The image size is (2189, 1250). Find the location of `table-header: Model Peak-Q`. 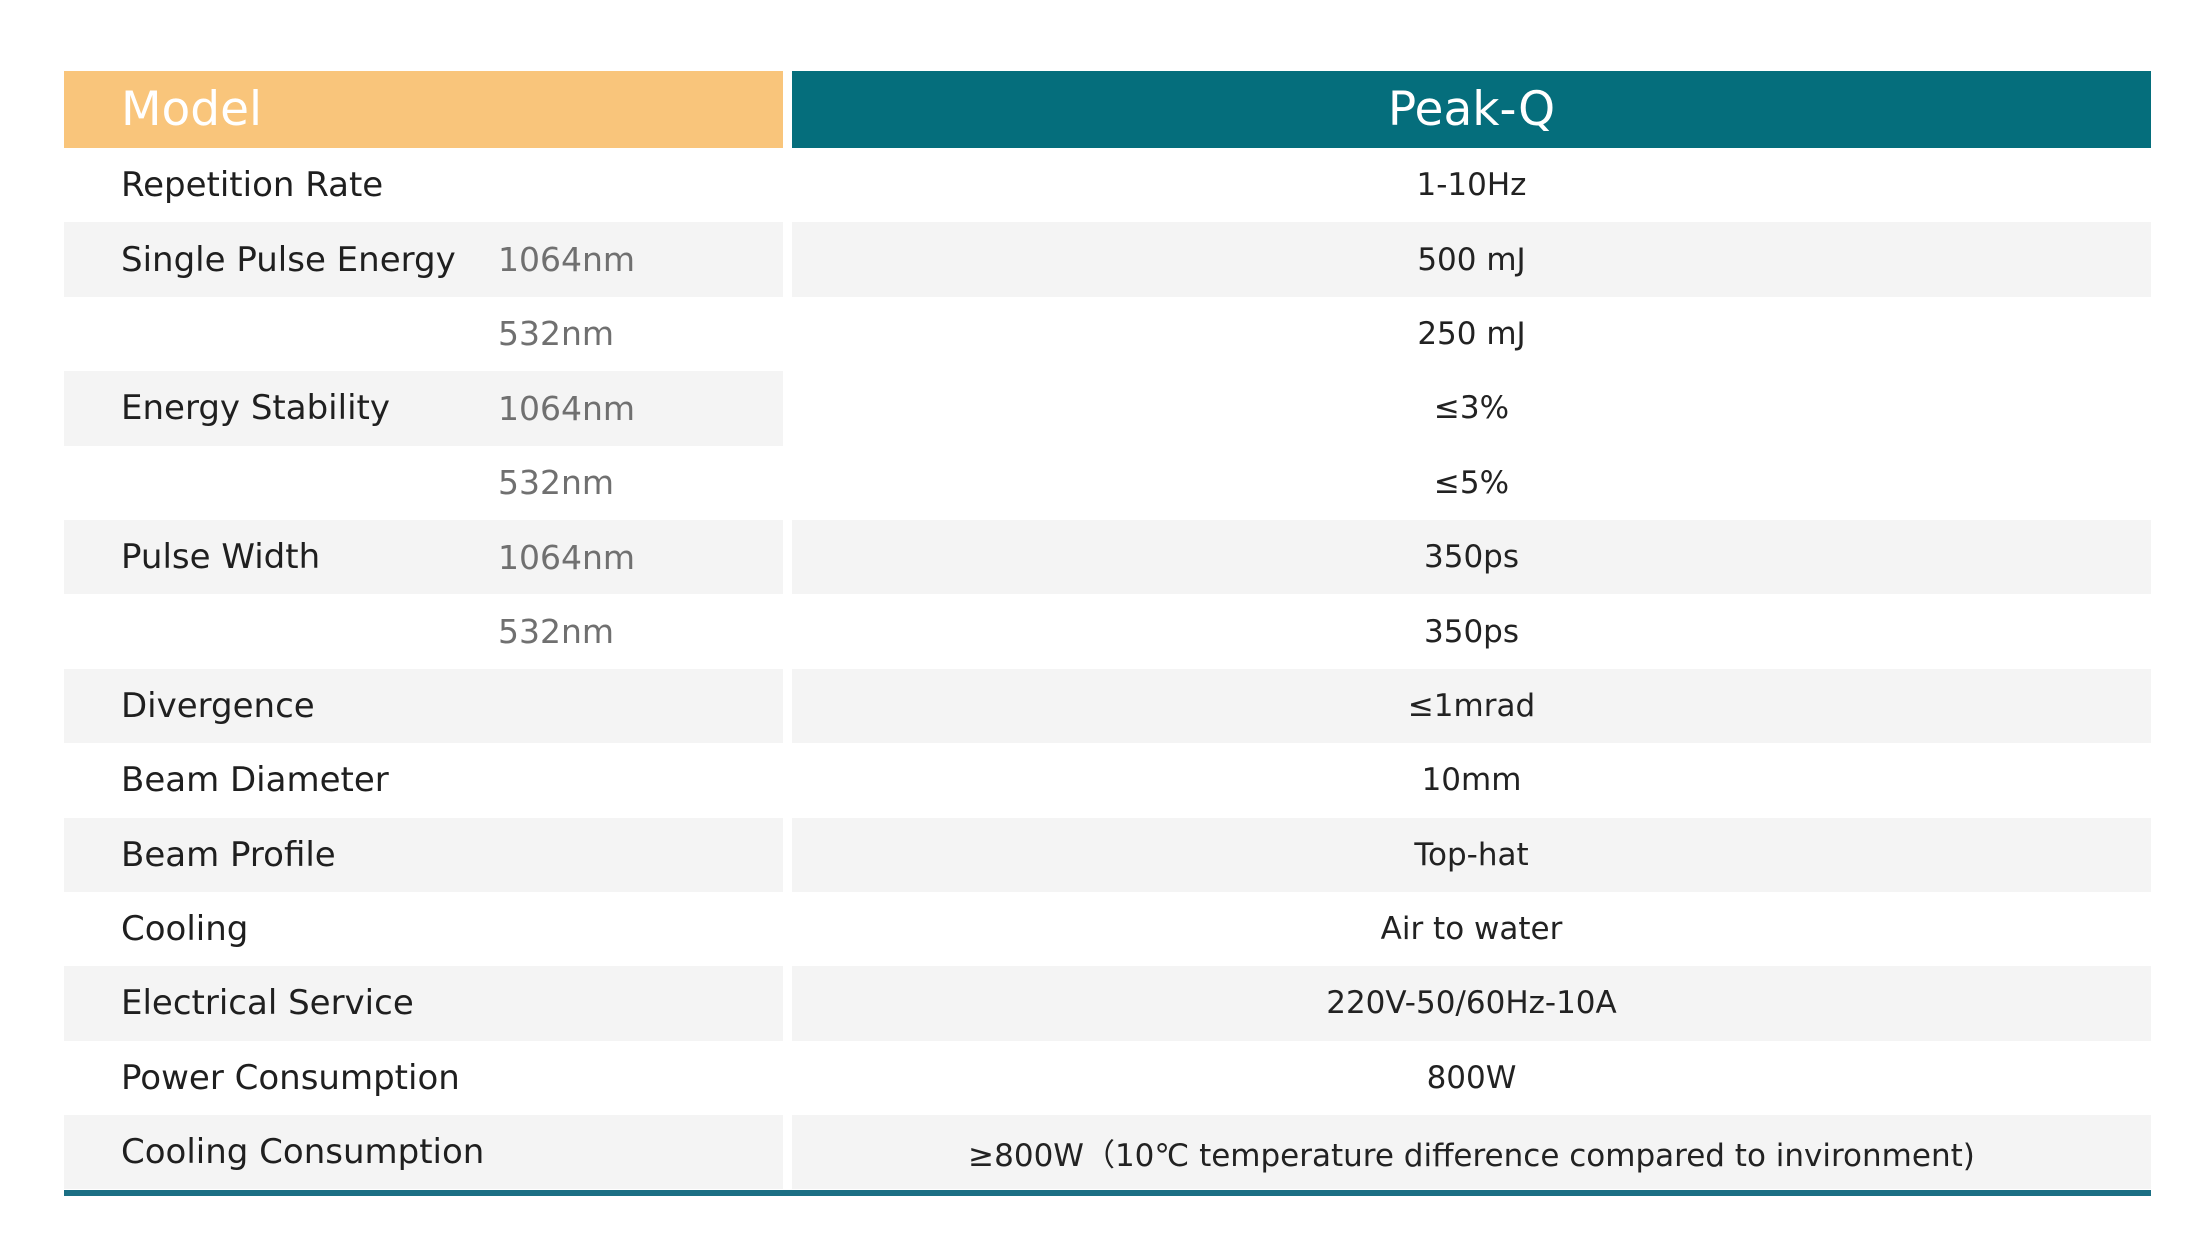

table-header: Model Peak-Q is located at coordinates (1107, 109).